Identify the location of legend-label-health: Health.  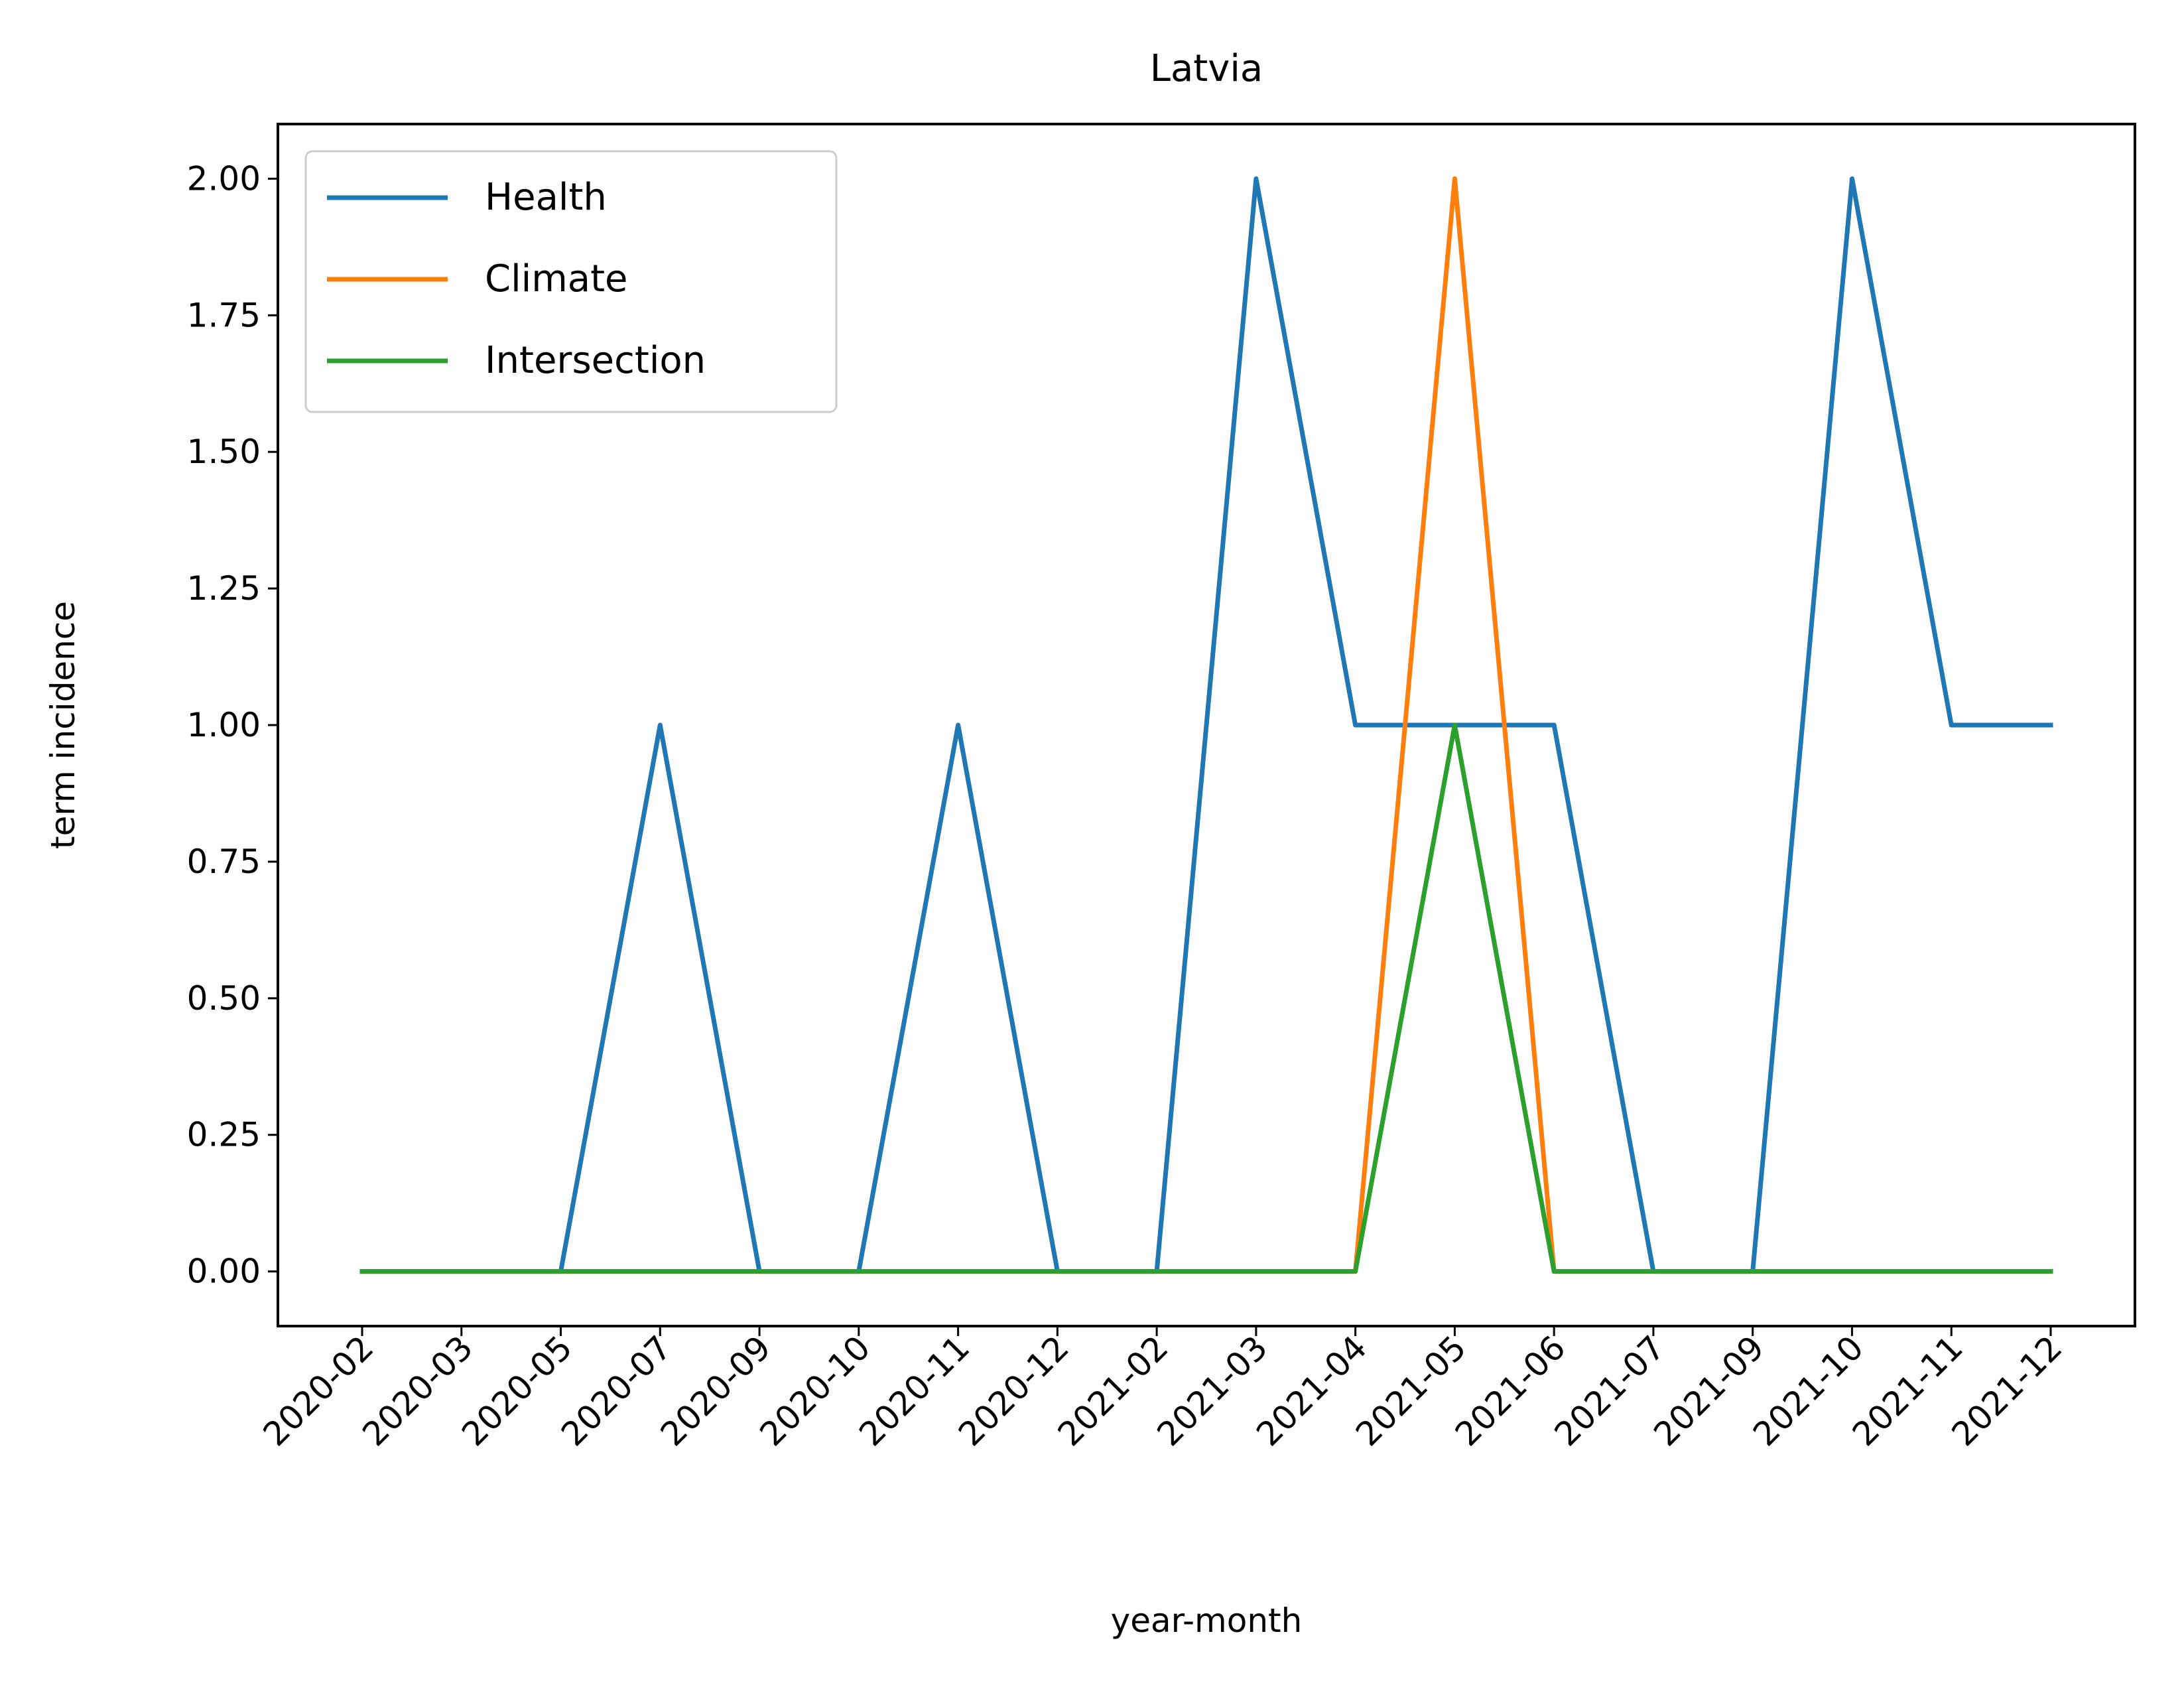
(546, 197).